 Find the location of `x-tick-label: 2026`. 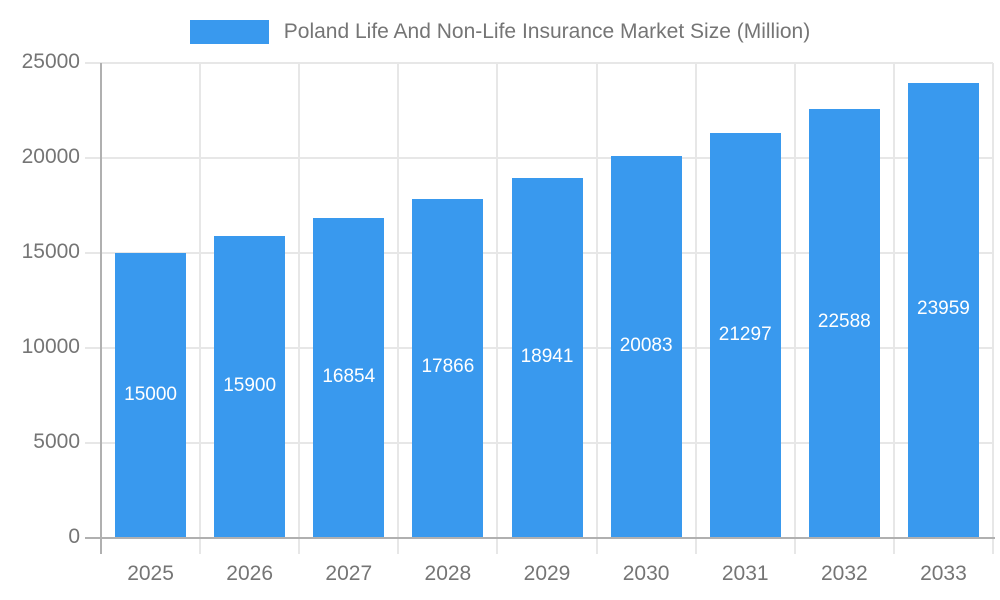

x-tick-label: 2026 is located at coordinates (250, 573).